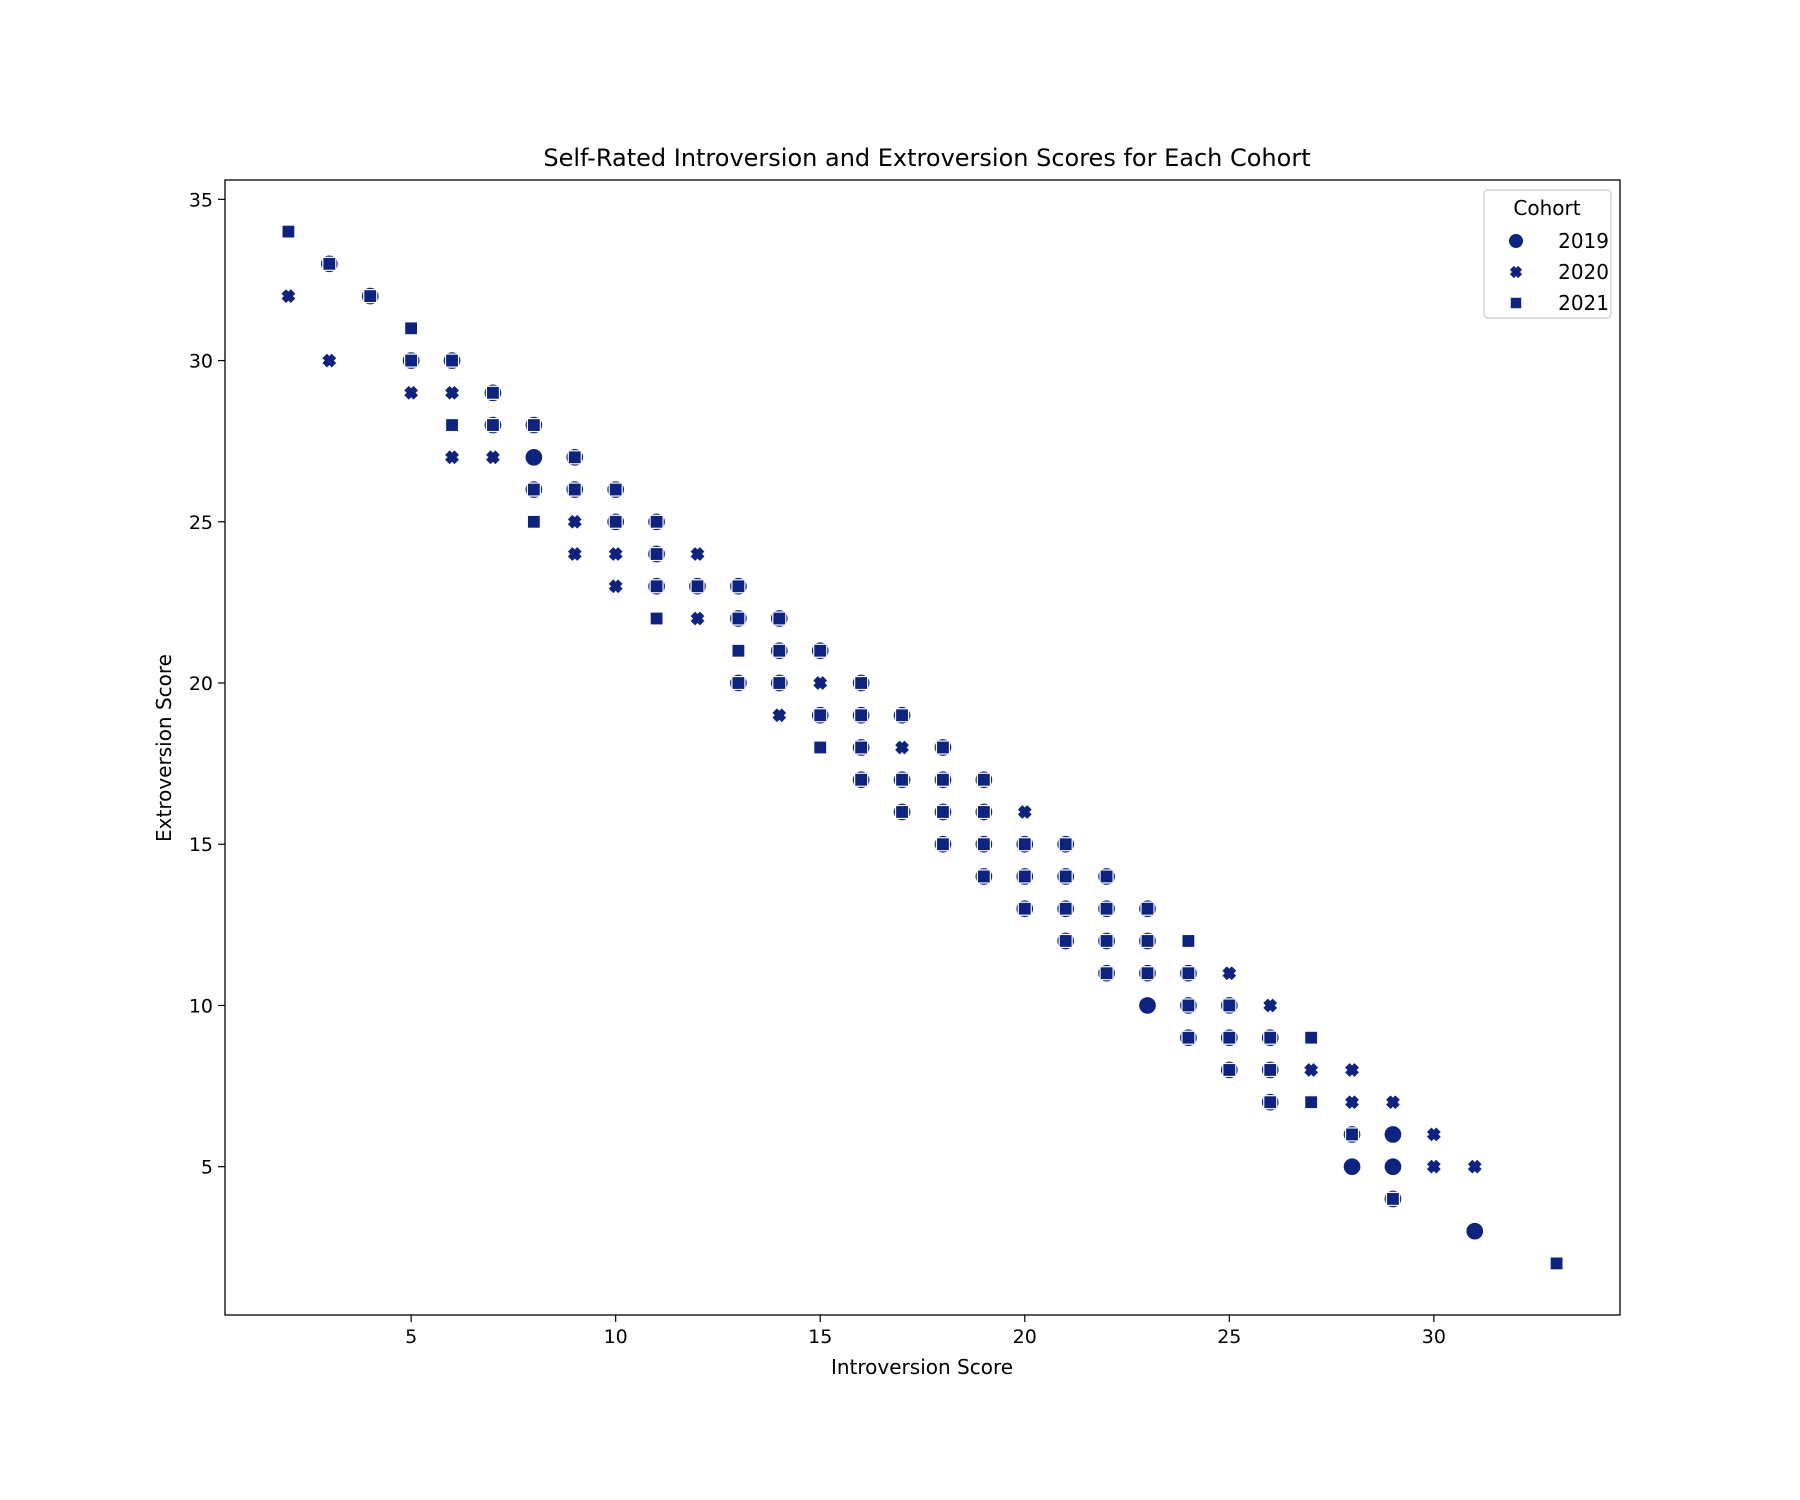  I want to click on legend-marker-2021, so click(1516, 303).